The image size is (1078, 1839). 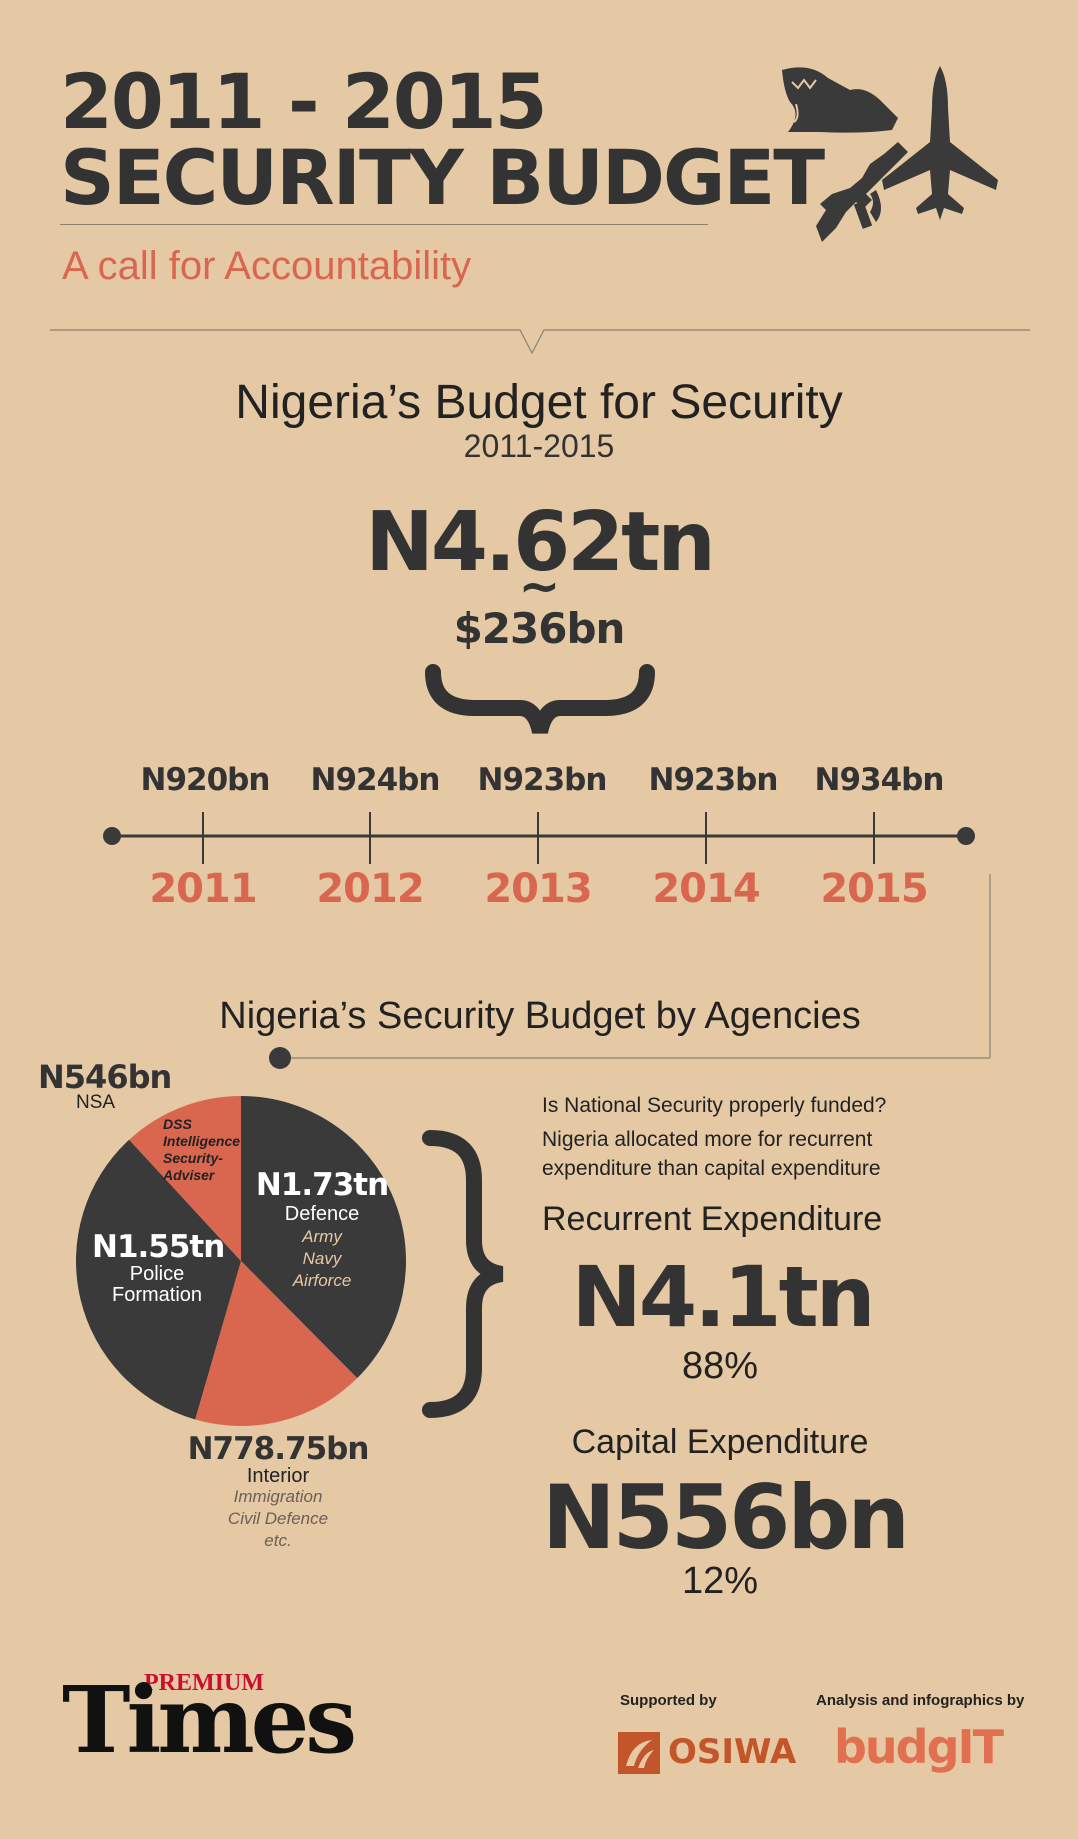 What do you see at coordinates (278, 1518) in the screenshot?
I see `interior-detail: Civil Defence` at bounding box center [278, 1518].